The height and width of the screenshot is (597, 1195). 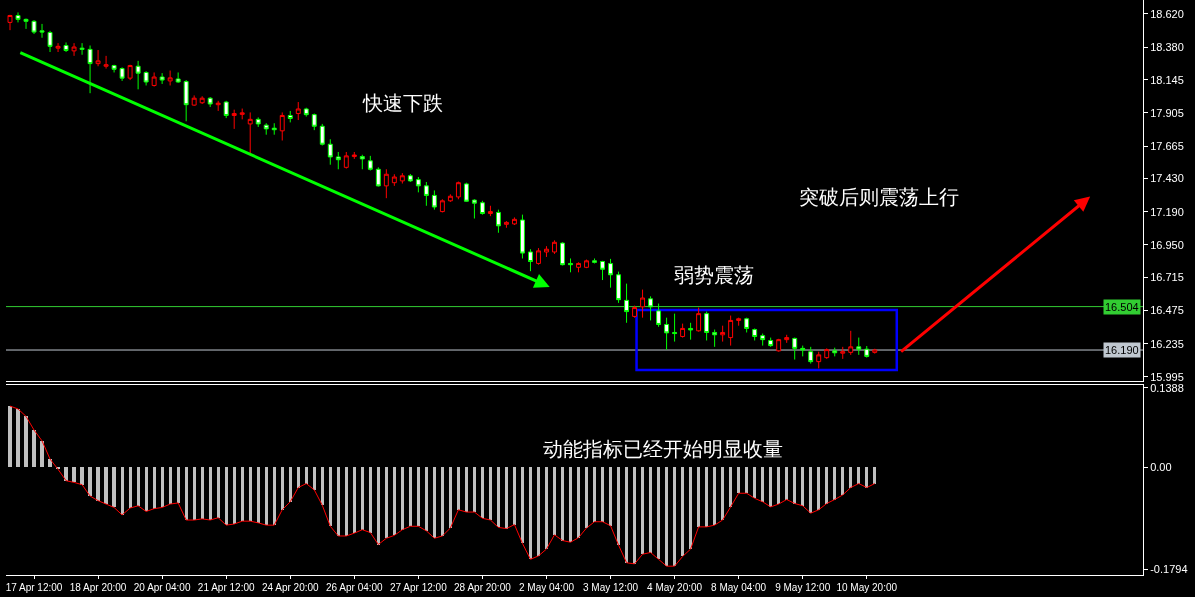 What do you see at coordinates (879, 197) in the screenshot?
I see `annotation: 突破后则震荡上行` at bounding box center [879, 197].